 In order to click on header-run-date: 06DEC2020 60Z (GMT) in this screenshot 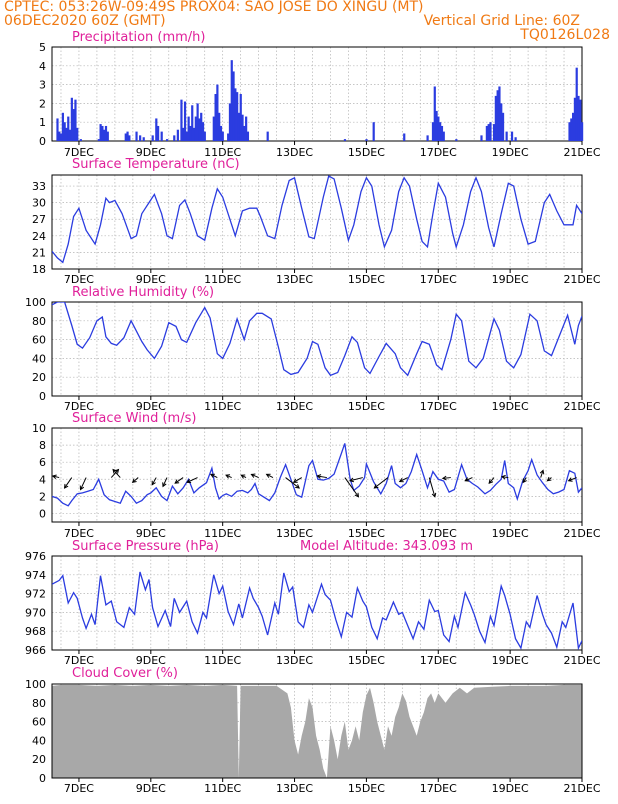, I will do `click(85, 21)`.